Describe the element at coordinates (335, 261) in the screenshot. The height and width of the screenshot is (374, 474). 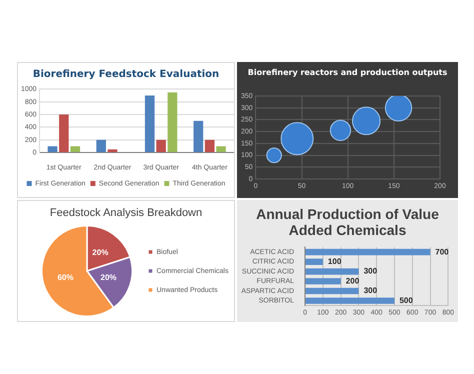
I see `data-label: 100` at that location.